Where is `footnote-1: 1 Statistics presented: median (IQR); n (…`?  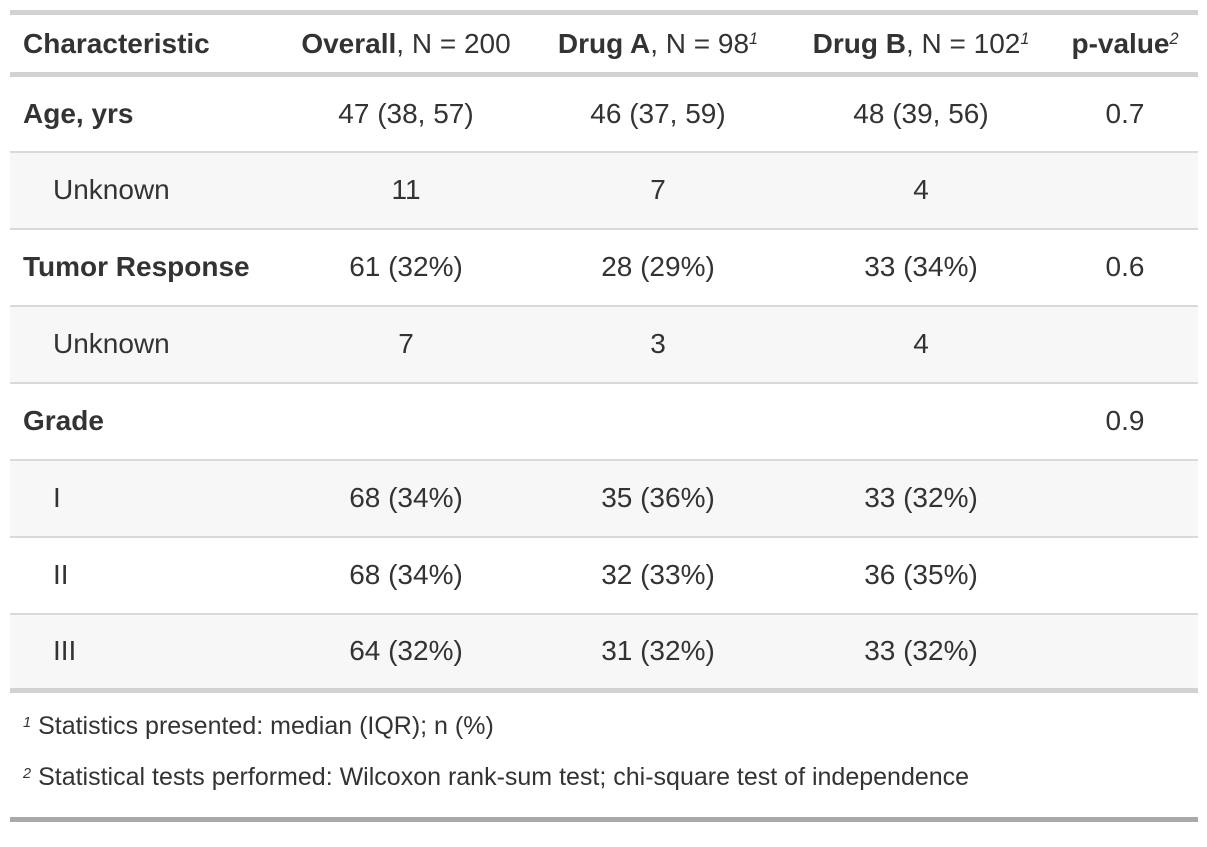
footnote-1: 1 Statistics presented: median (IQR); n (… is located at coordinates (603, 726).